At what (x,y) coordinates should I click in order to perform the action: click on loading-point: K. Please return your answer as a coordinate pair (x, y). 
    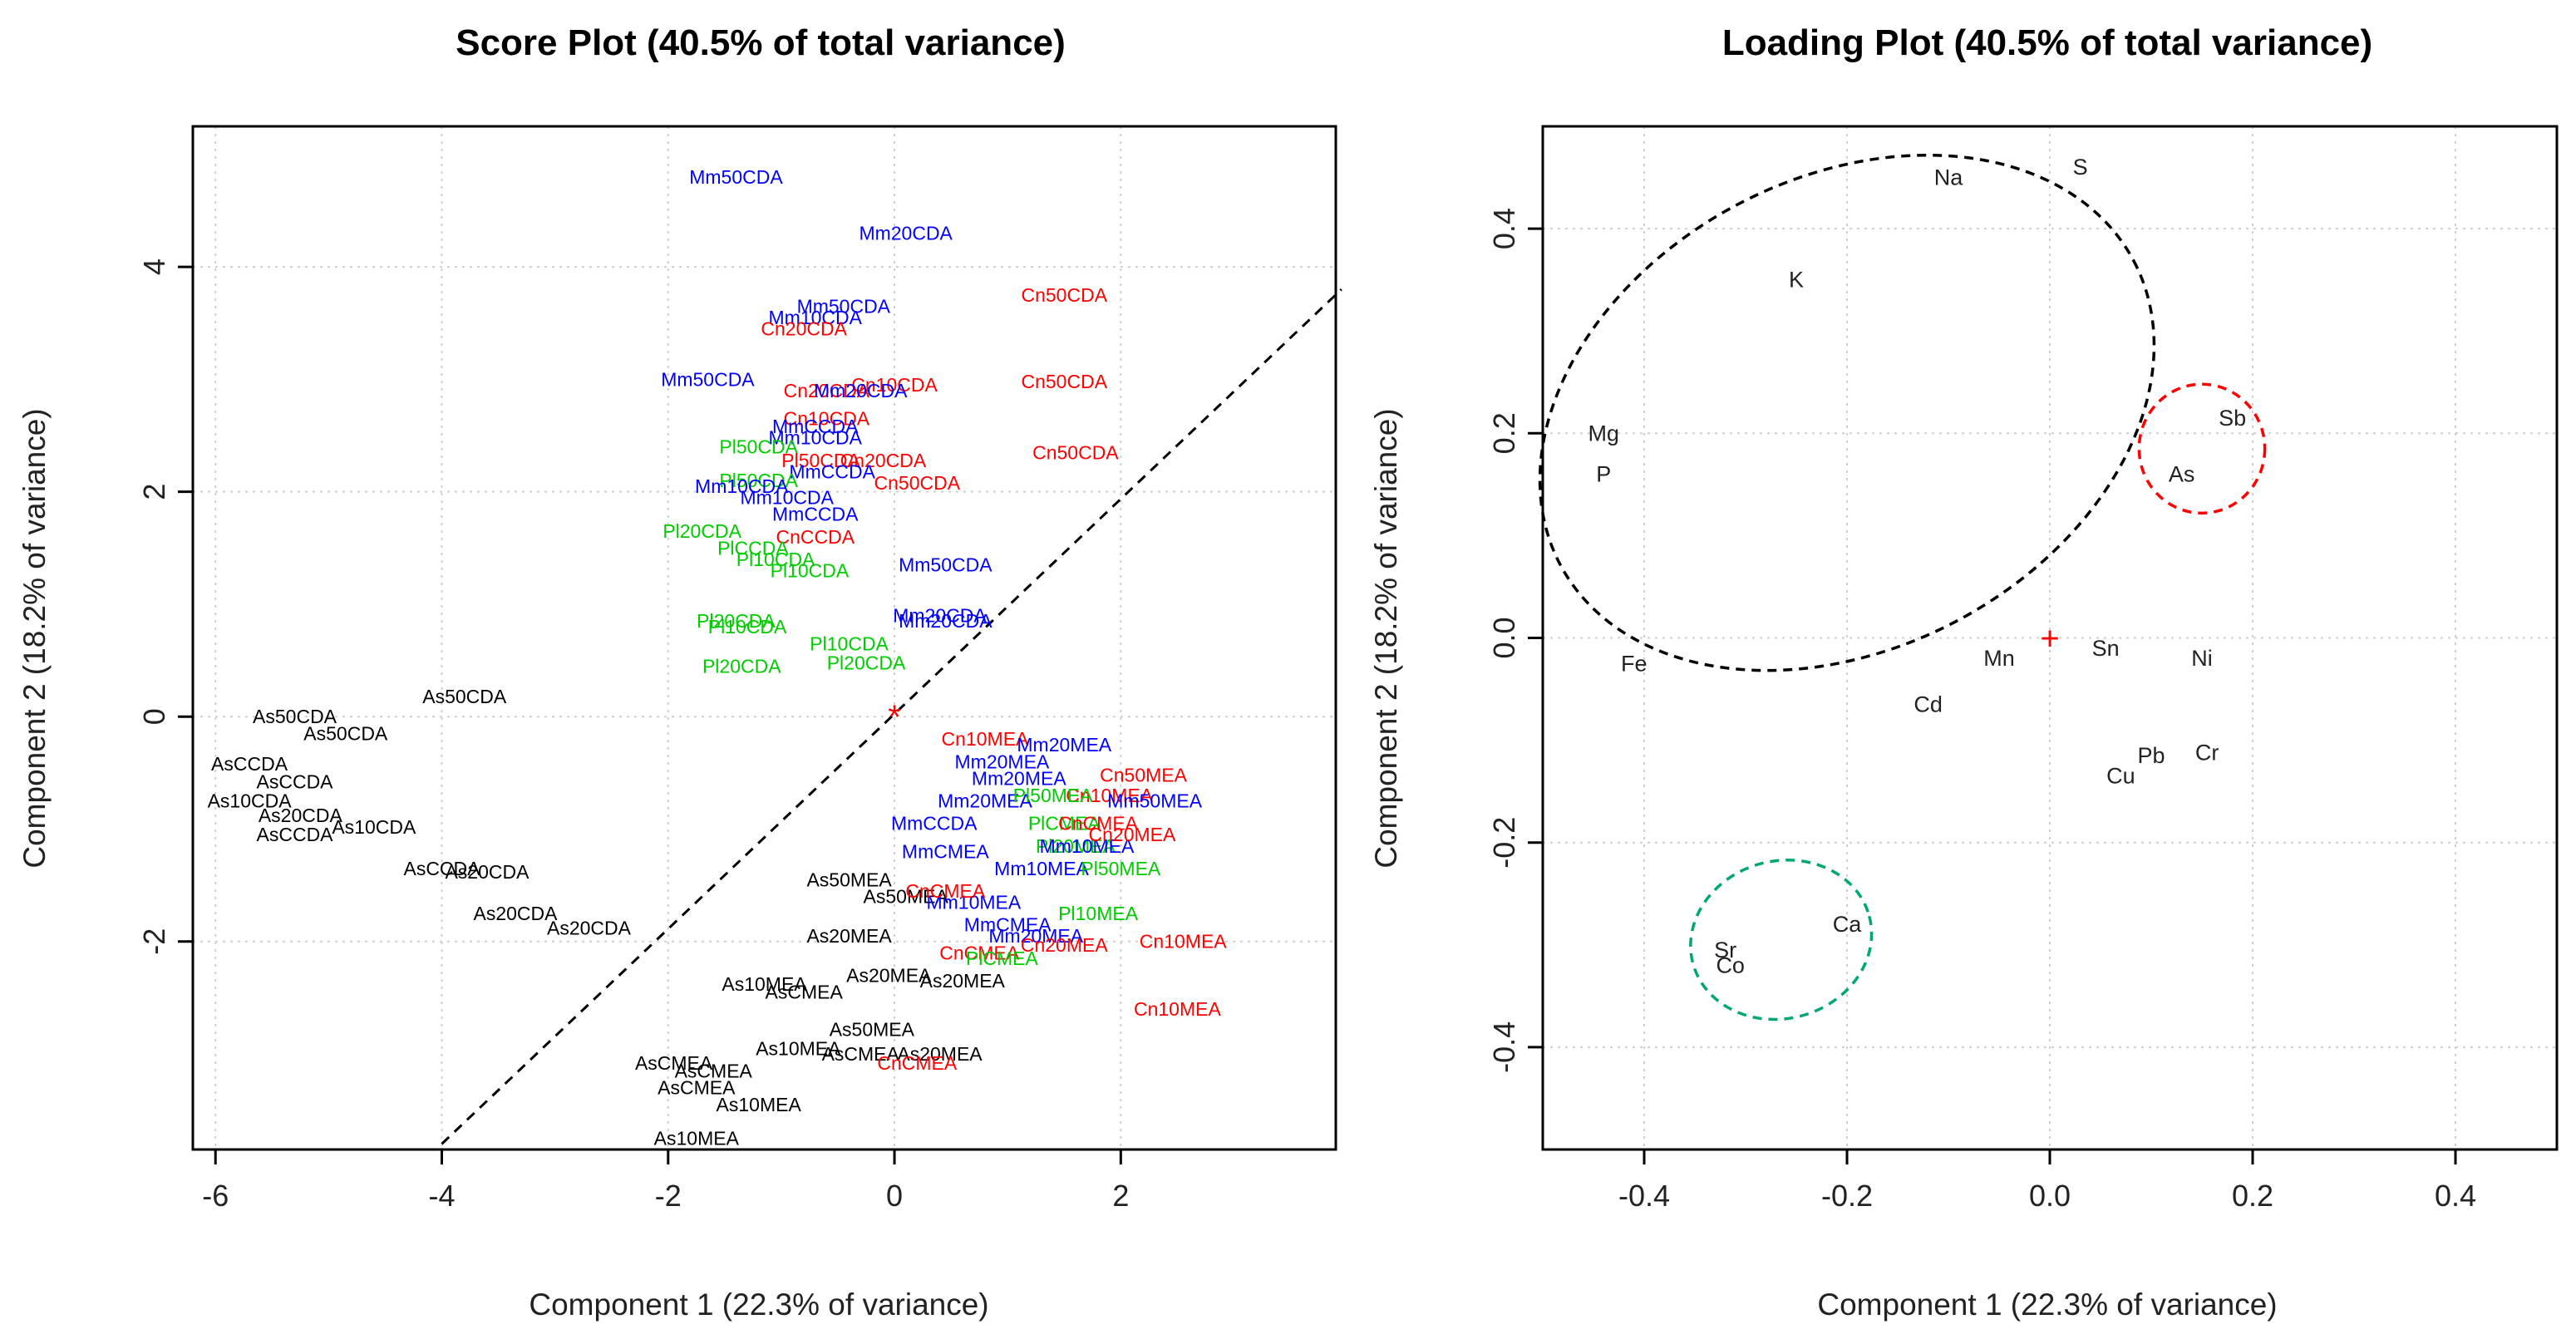
    Looking at the image, I should click on (1796, 280).